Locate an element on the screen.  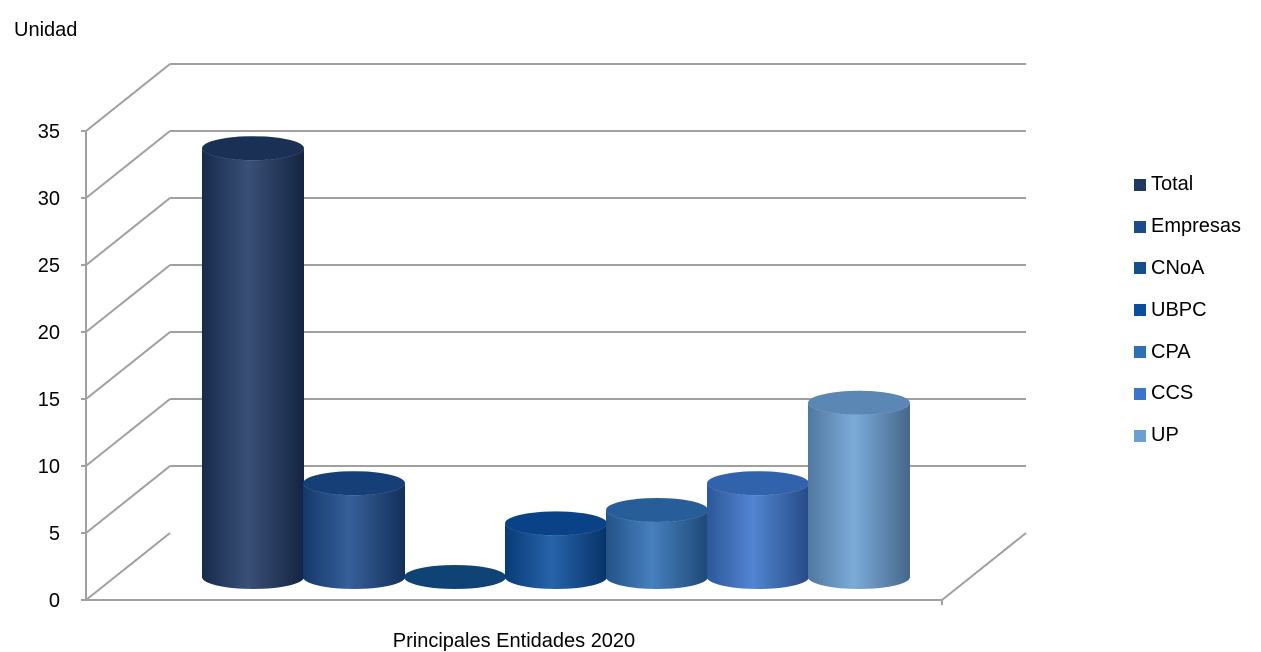
legend: Total Empresas CNoA UBPC CPA CCS UP is located at coordinates (1187, 310).